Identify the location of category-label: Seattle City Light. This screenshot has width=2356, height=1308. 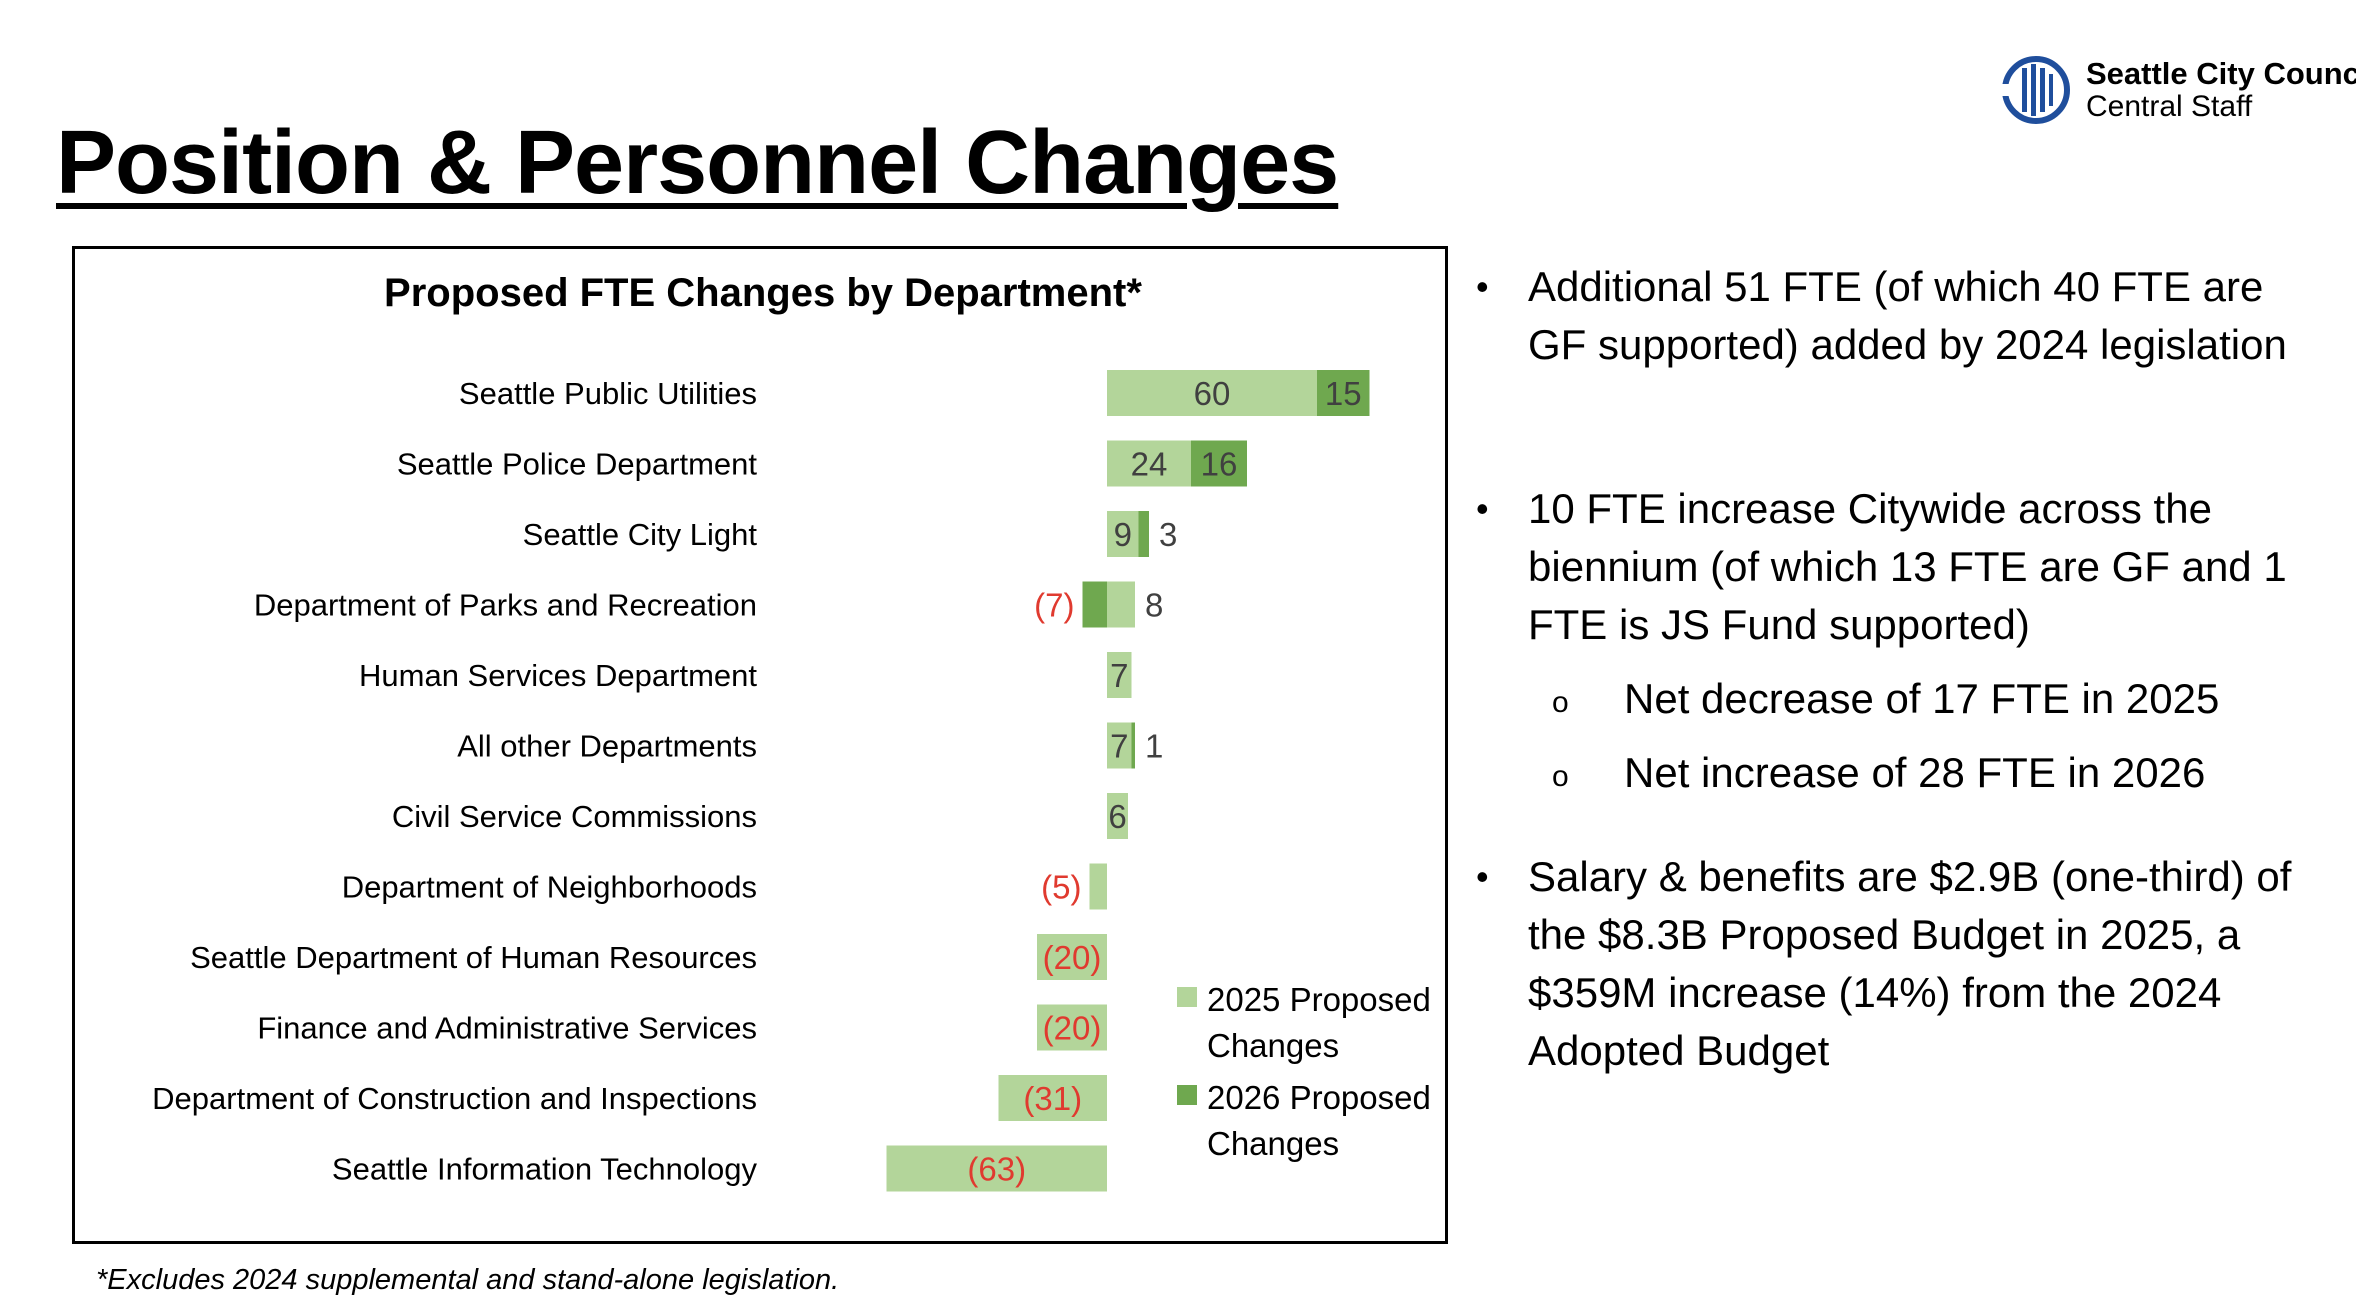
(640, 534).